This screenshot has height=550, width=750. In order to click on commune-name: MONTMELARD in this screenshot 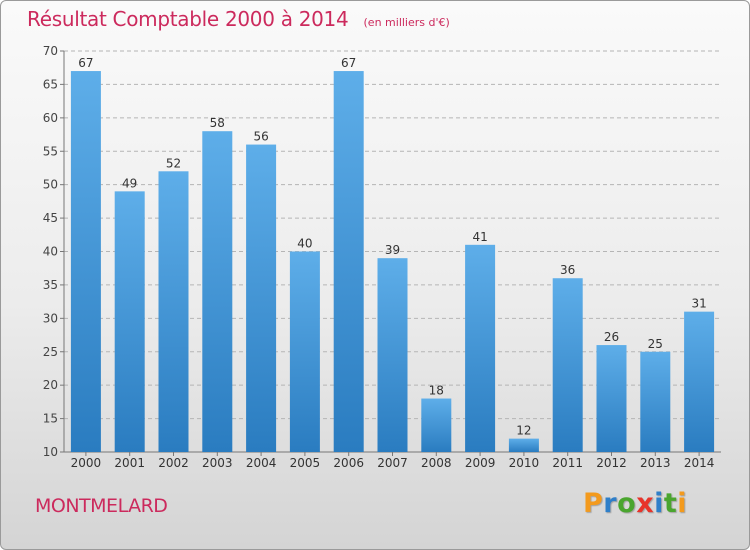, I will do `click(101, 506)`.